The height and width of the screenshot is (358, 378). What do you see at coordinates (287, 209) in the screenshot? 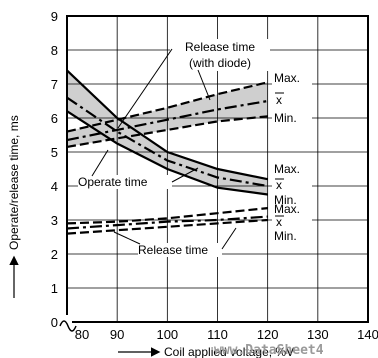
I see `release-max-label: Max.` at bounding box center [287, 209].